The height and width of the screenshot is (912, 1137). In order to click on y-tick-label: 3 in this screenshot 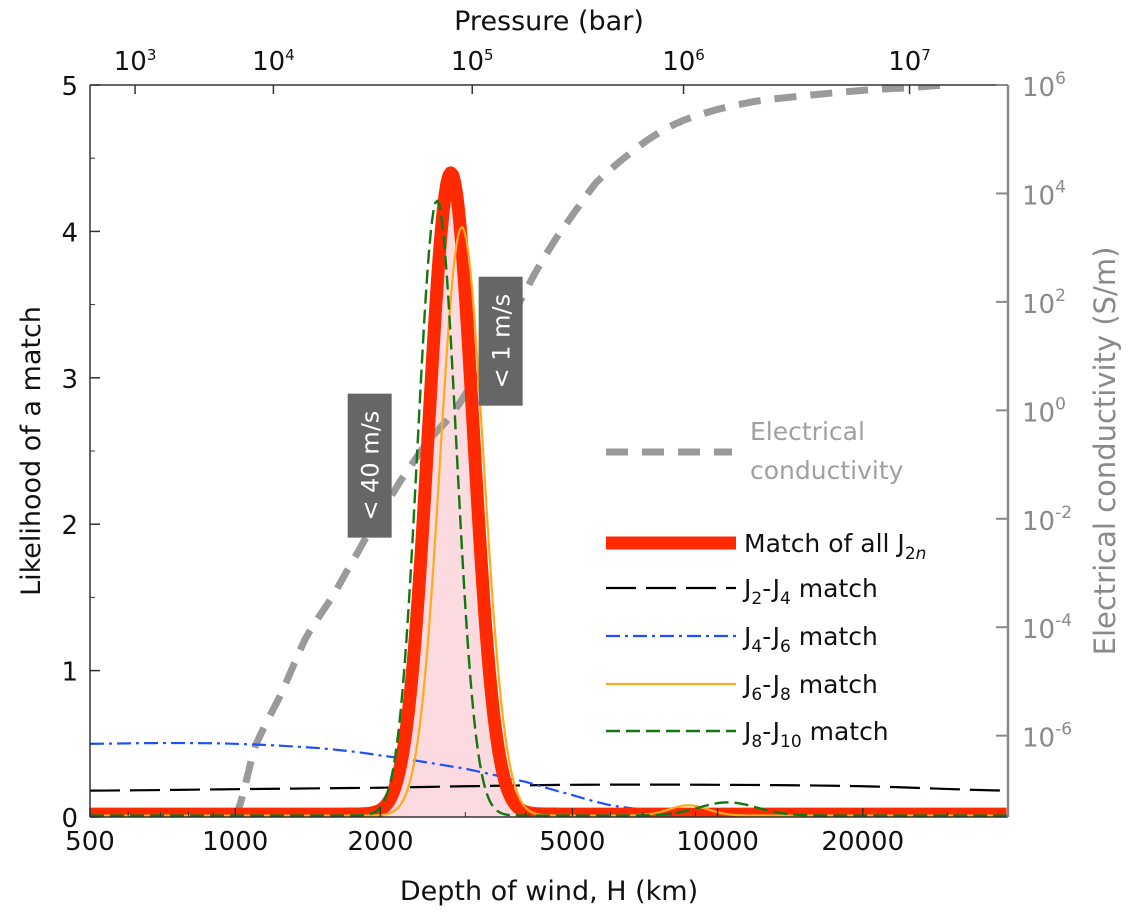, I will do `click(69, 380)`.